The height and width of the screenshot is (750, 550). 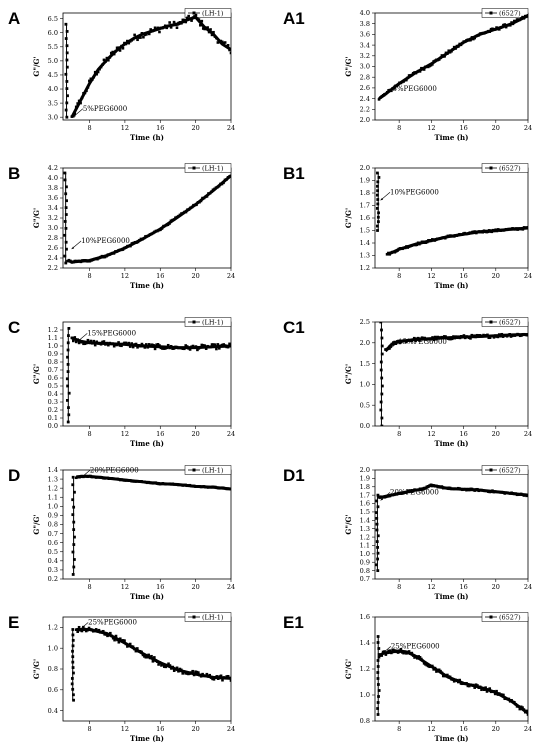 What do you see at coordinates (457, 241) in the screenshot?
I see `series-line` at bounding box center [457, 241].